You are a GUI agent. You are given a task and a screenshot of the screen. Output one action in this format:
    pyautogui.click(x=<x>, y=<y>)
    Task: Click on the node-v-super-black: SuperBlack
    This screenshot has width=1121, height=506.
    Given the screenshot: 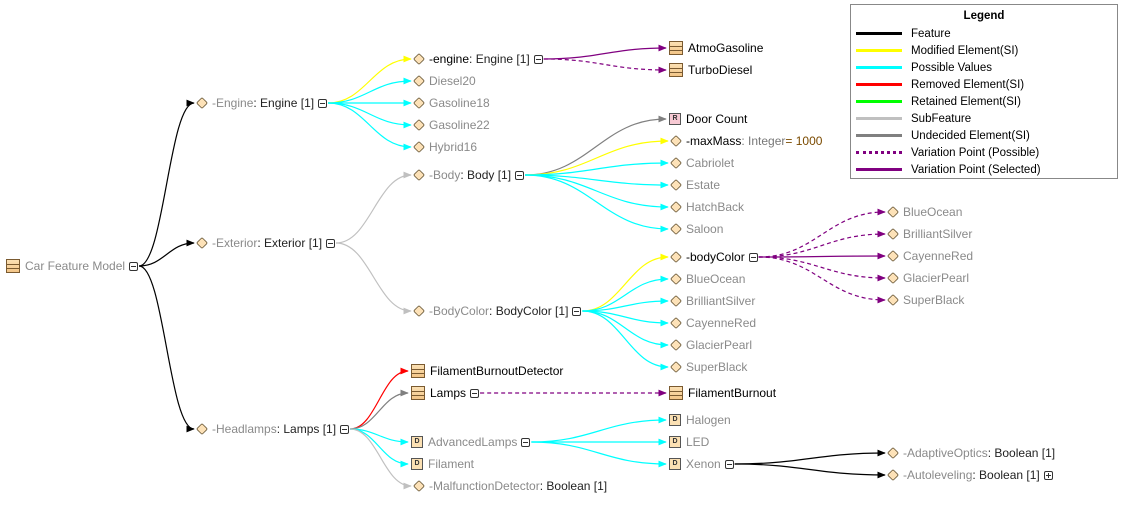 What is the action you would take?
    pyautogui.click(x=925, y=300)
    